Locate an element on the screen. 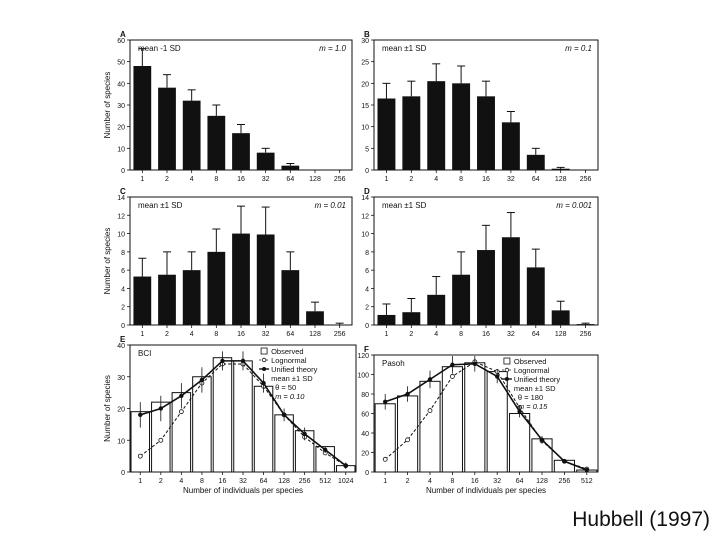 This screenshot has width=720, height=540. legend-unified-marker is located at coordinates (506, 379).